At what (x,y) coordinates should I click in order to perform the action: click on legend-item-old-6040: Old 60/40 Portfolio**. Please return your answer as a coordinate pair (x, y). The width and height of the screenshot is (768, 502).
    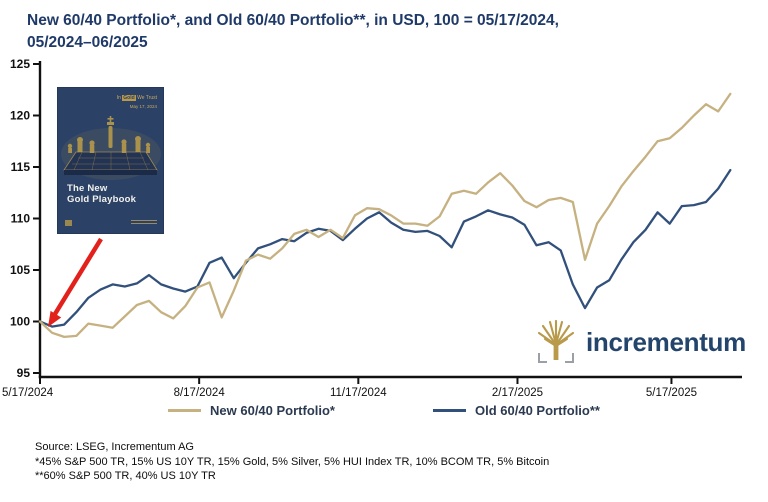
    Looking at the image, I should click on (516, 410).